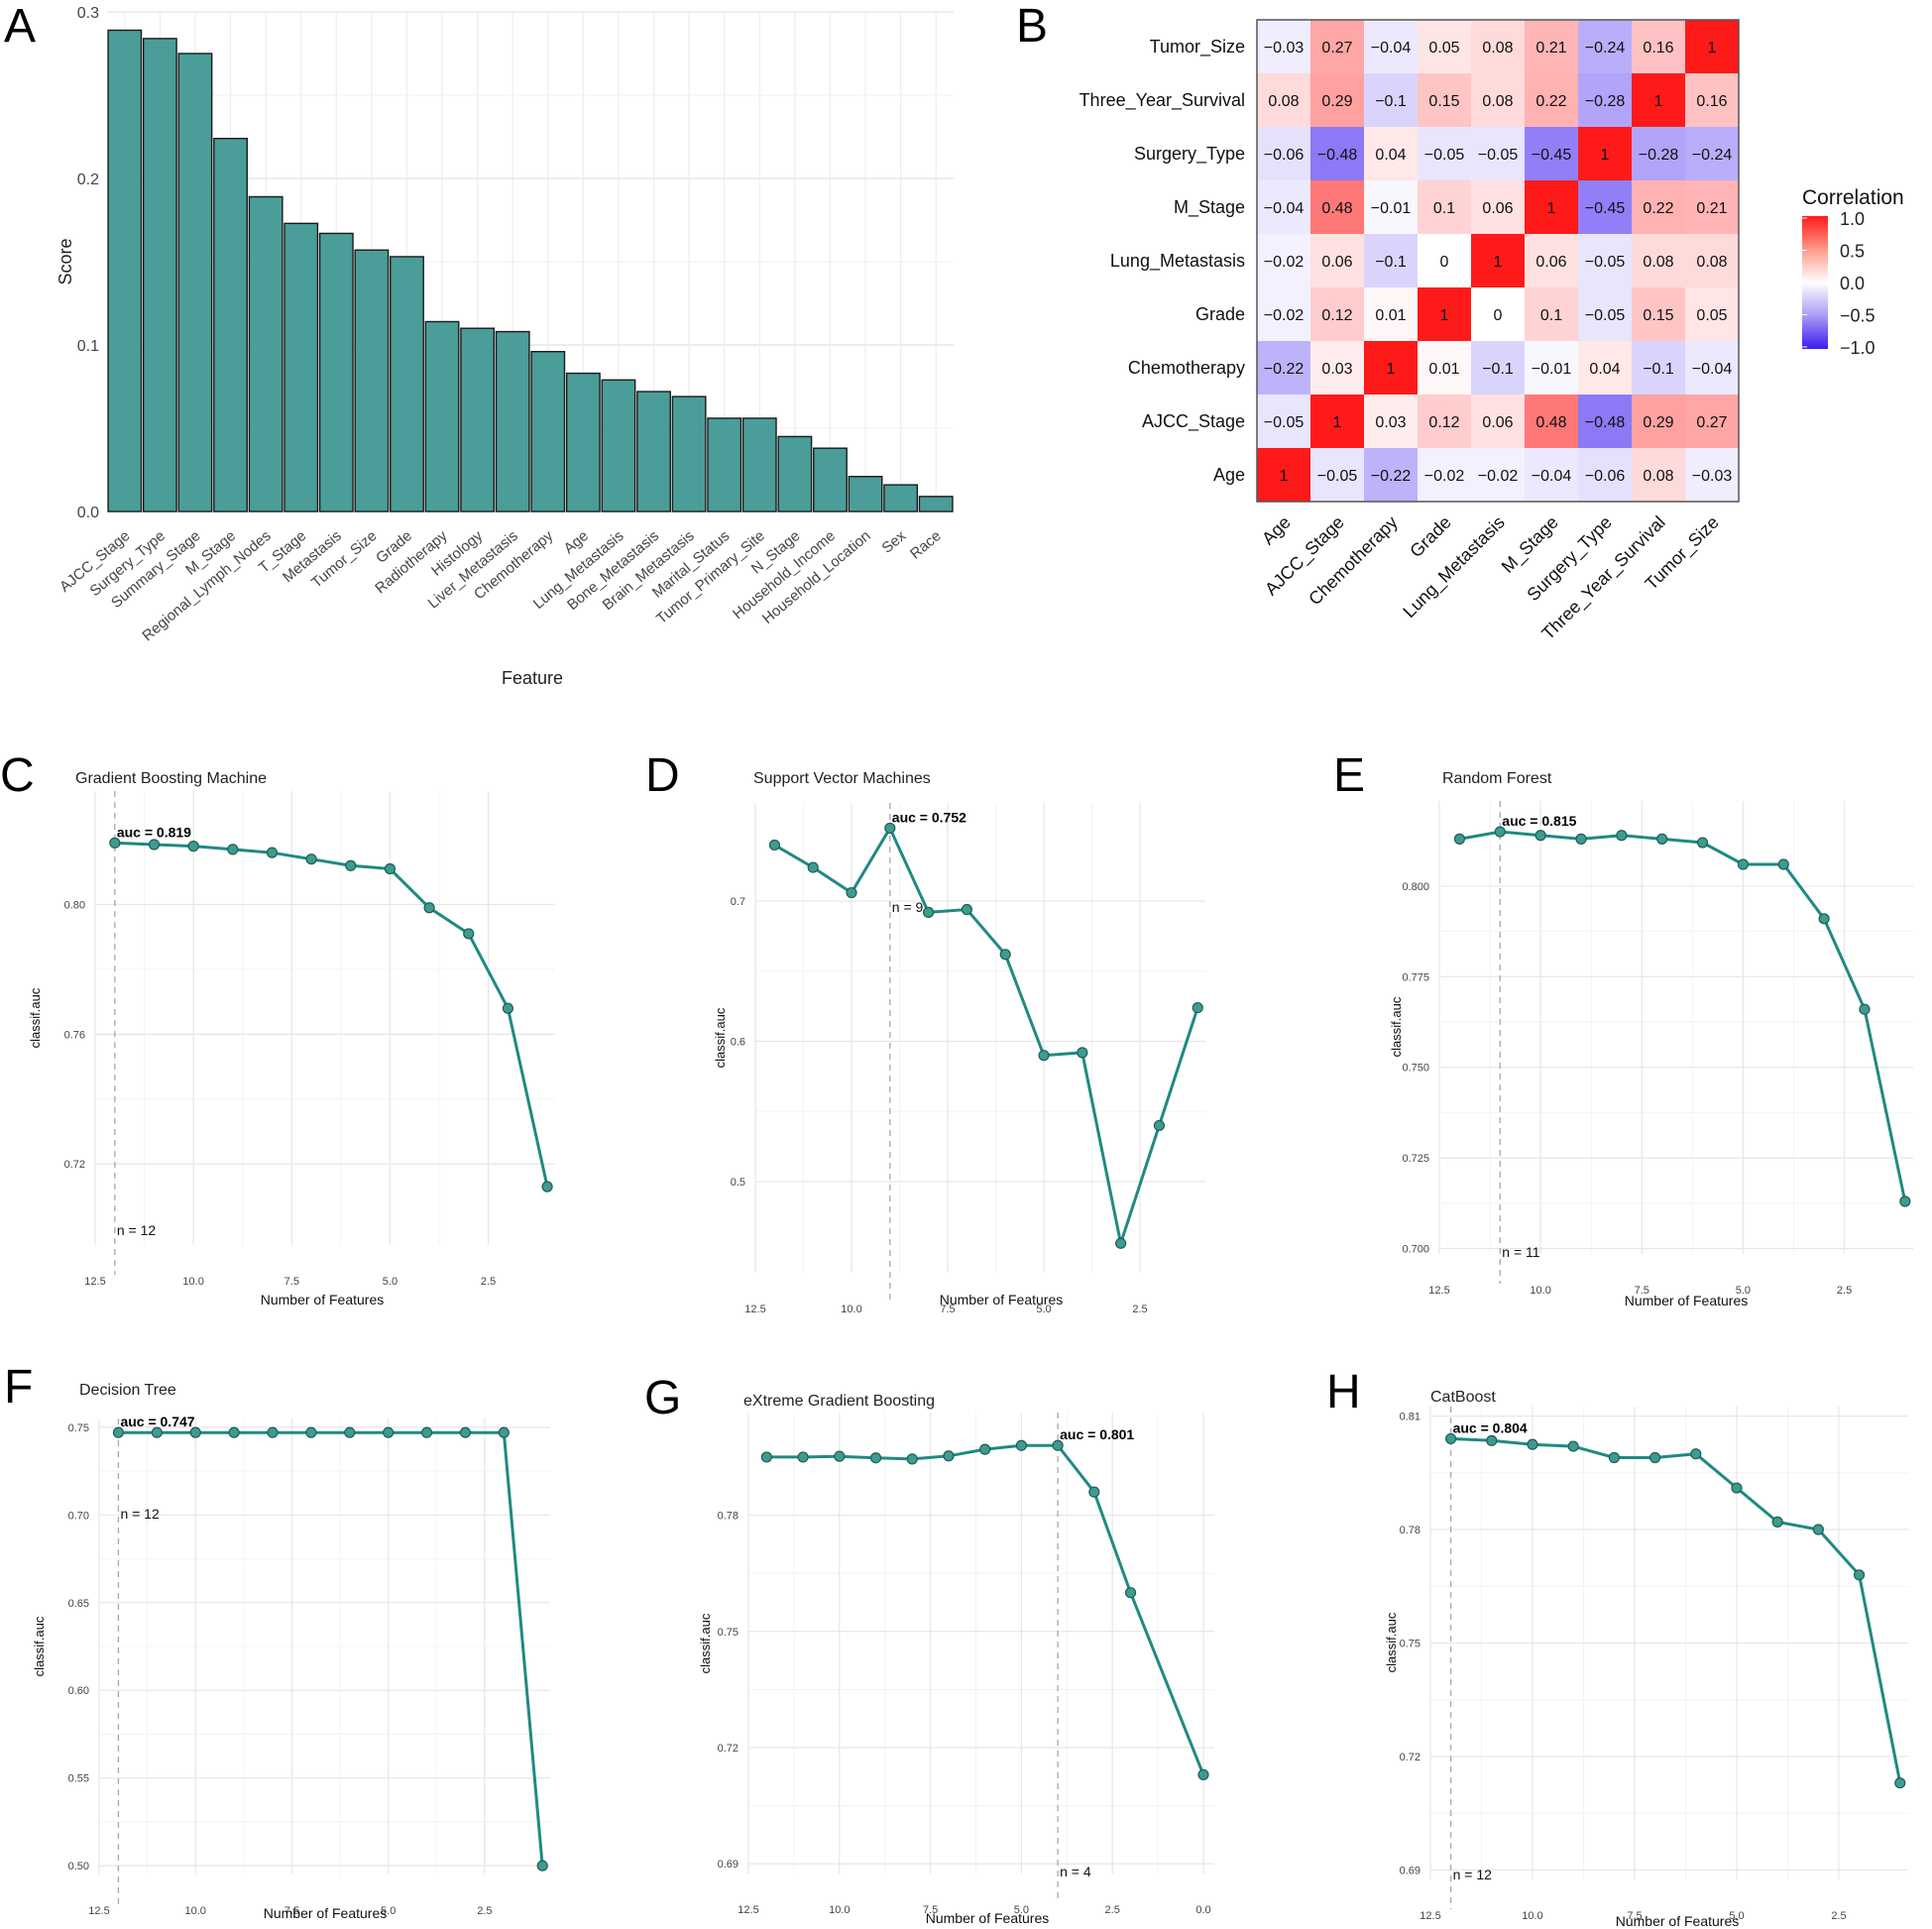  What do you see at coordinates (728, 1865) in the screenshot?
I see `g-ytick-label: 0.69` at bounding box center [728, 1865].